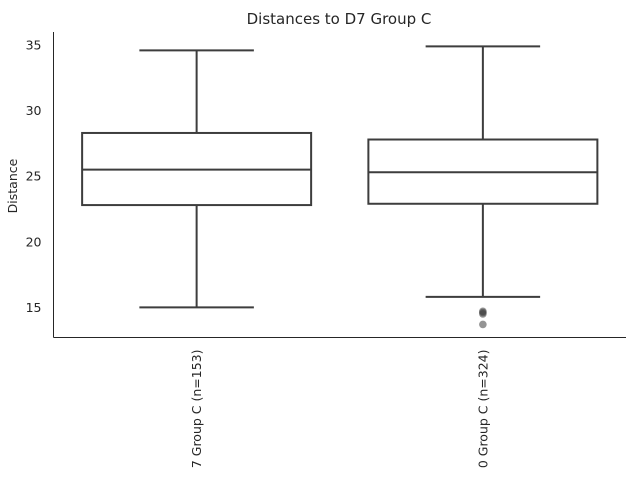 Image resolution: width=640 pixels, height=480 pixels. What do you see at coordinates (34, 110) in the screenshot?
I see `y-tick-label: 30` at bounding box center [34, 110].